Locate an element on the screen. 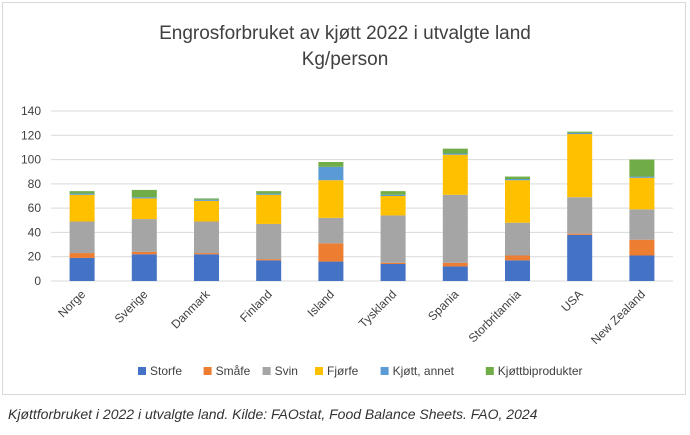 This screenshot has height=435, width=690. x-tick-label: Island is located at coordinates (320, 303).